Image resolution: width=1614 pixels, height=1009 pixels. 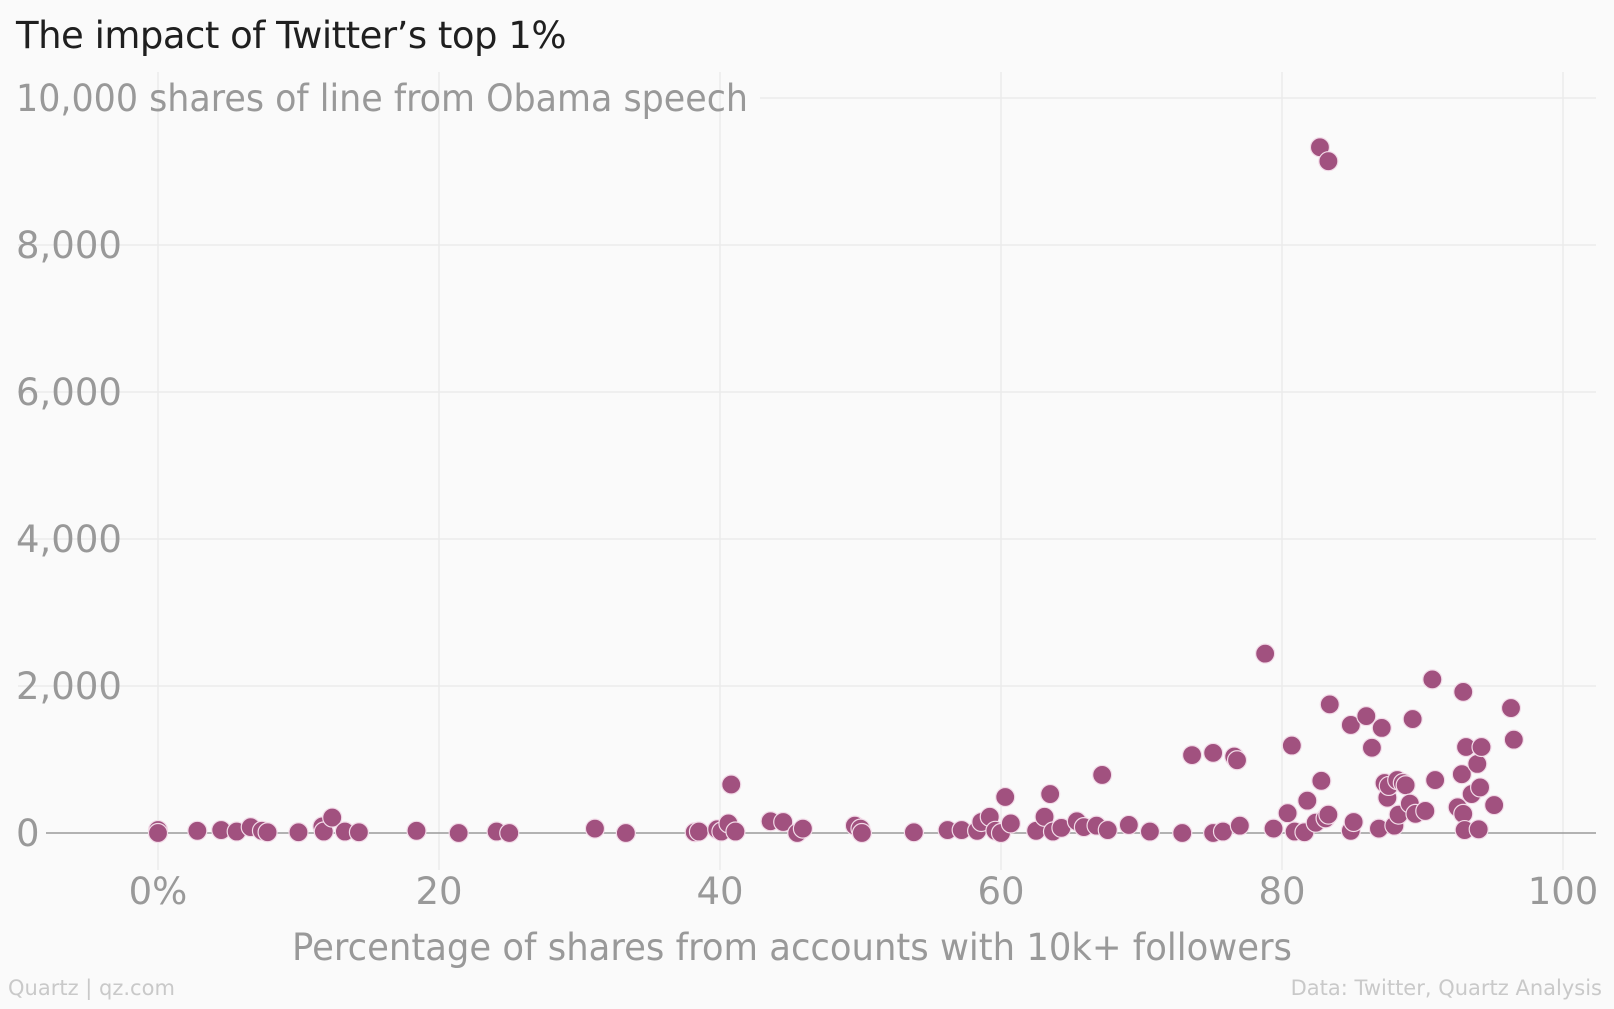 I want to click on x-tick-label: 0%, so click(x=158, y=891).